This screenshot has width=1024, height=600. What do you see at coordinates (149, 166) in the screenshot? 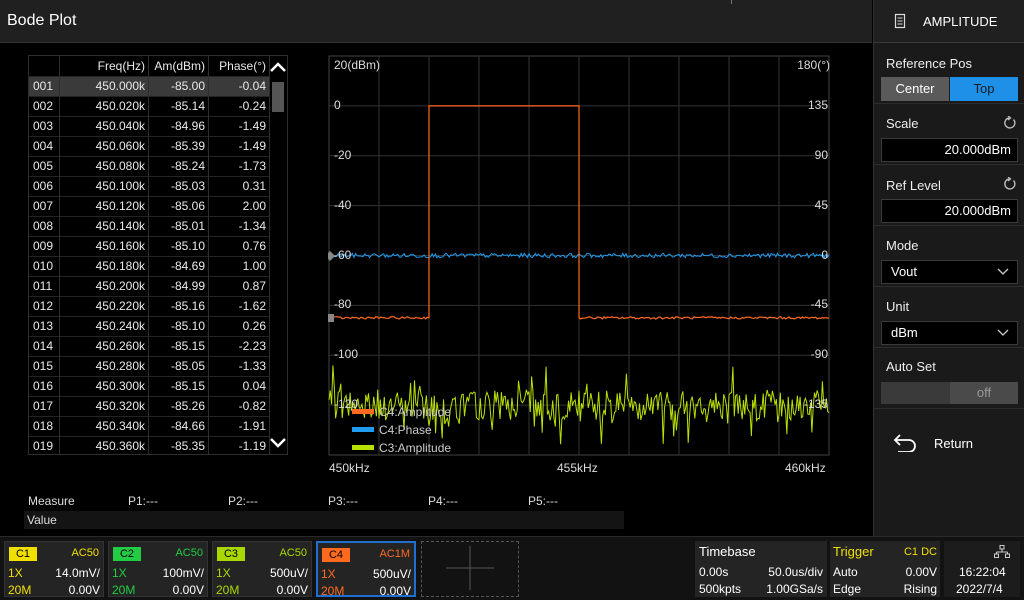
I see `table-row: 005 450.080k -85.24 -1.73` at bounding box center [149, 166].